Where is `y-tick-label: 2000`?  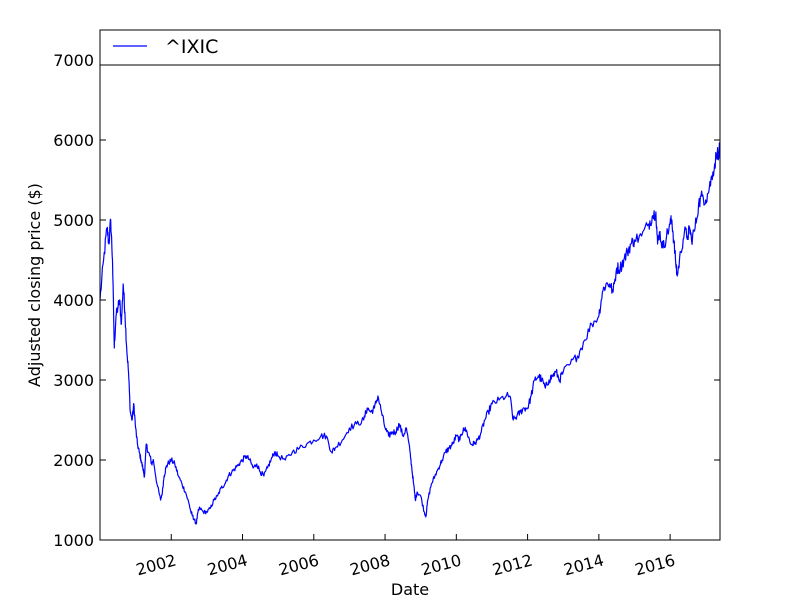 y-tick-label: 2000 is located at coordinates (73, 460).